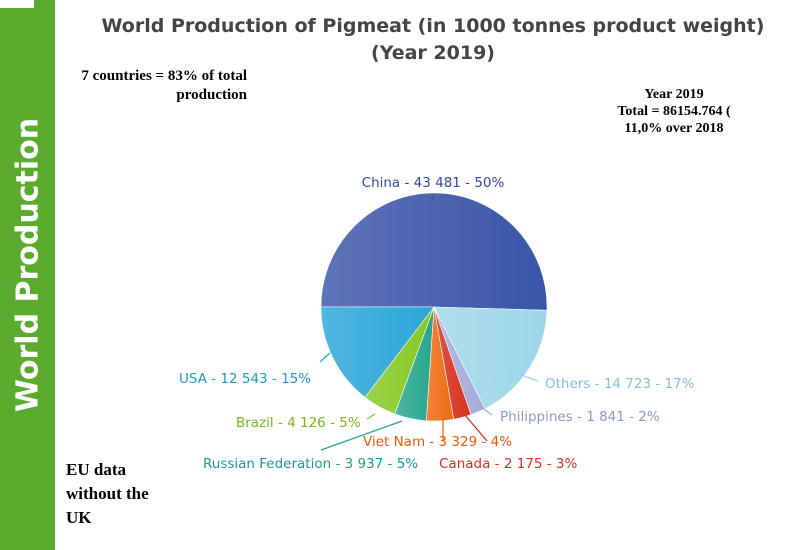  I want to click on slice-label-canada: Canada - 2 175 - 3%, so click(508, 464).